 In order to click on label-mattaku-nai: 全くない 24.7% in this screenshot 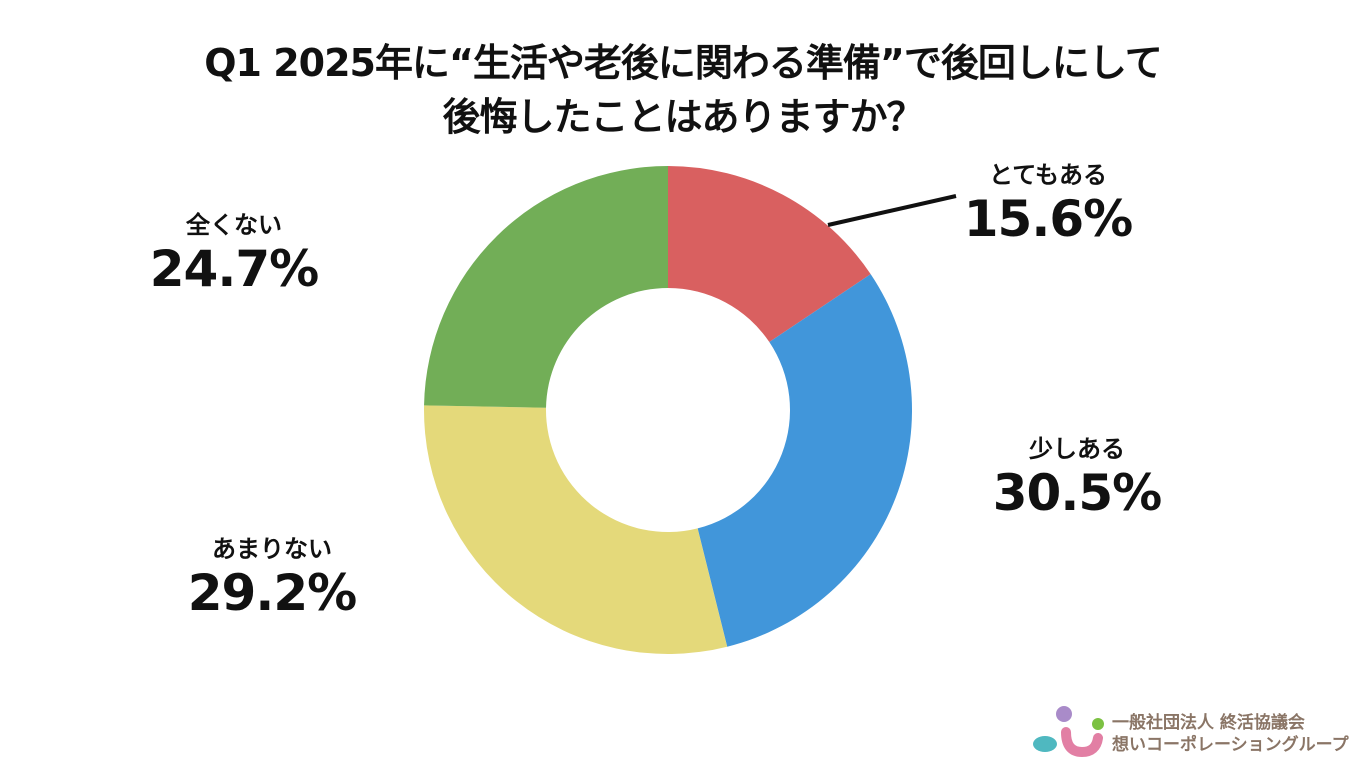, I will do `click(234, 254)`.